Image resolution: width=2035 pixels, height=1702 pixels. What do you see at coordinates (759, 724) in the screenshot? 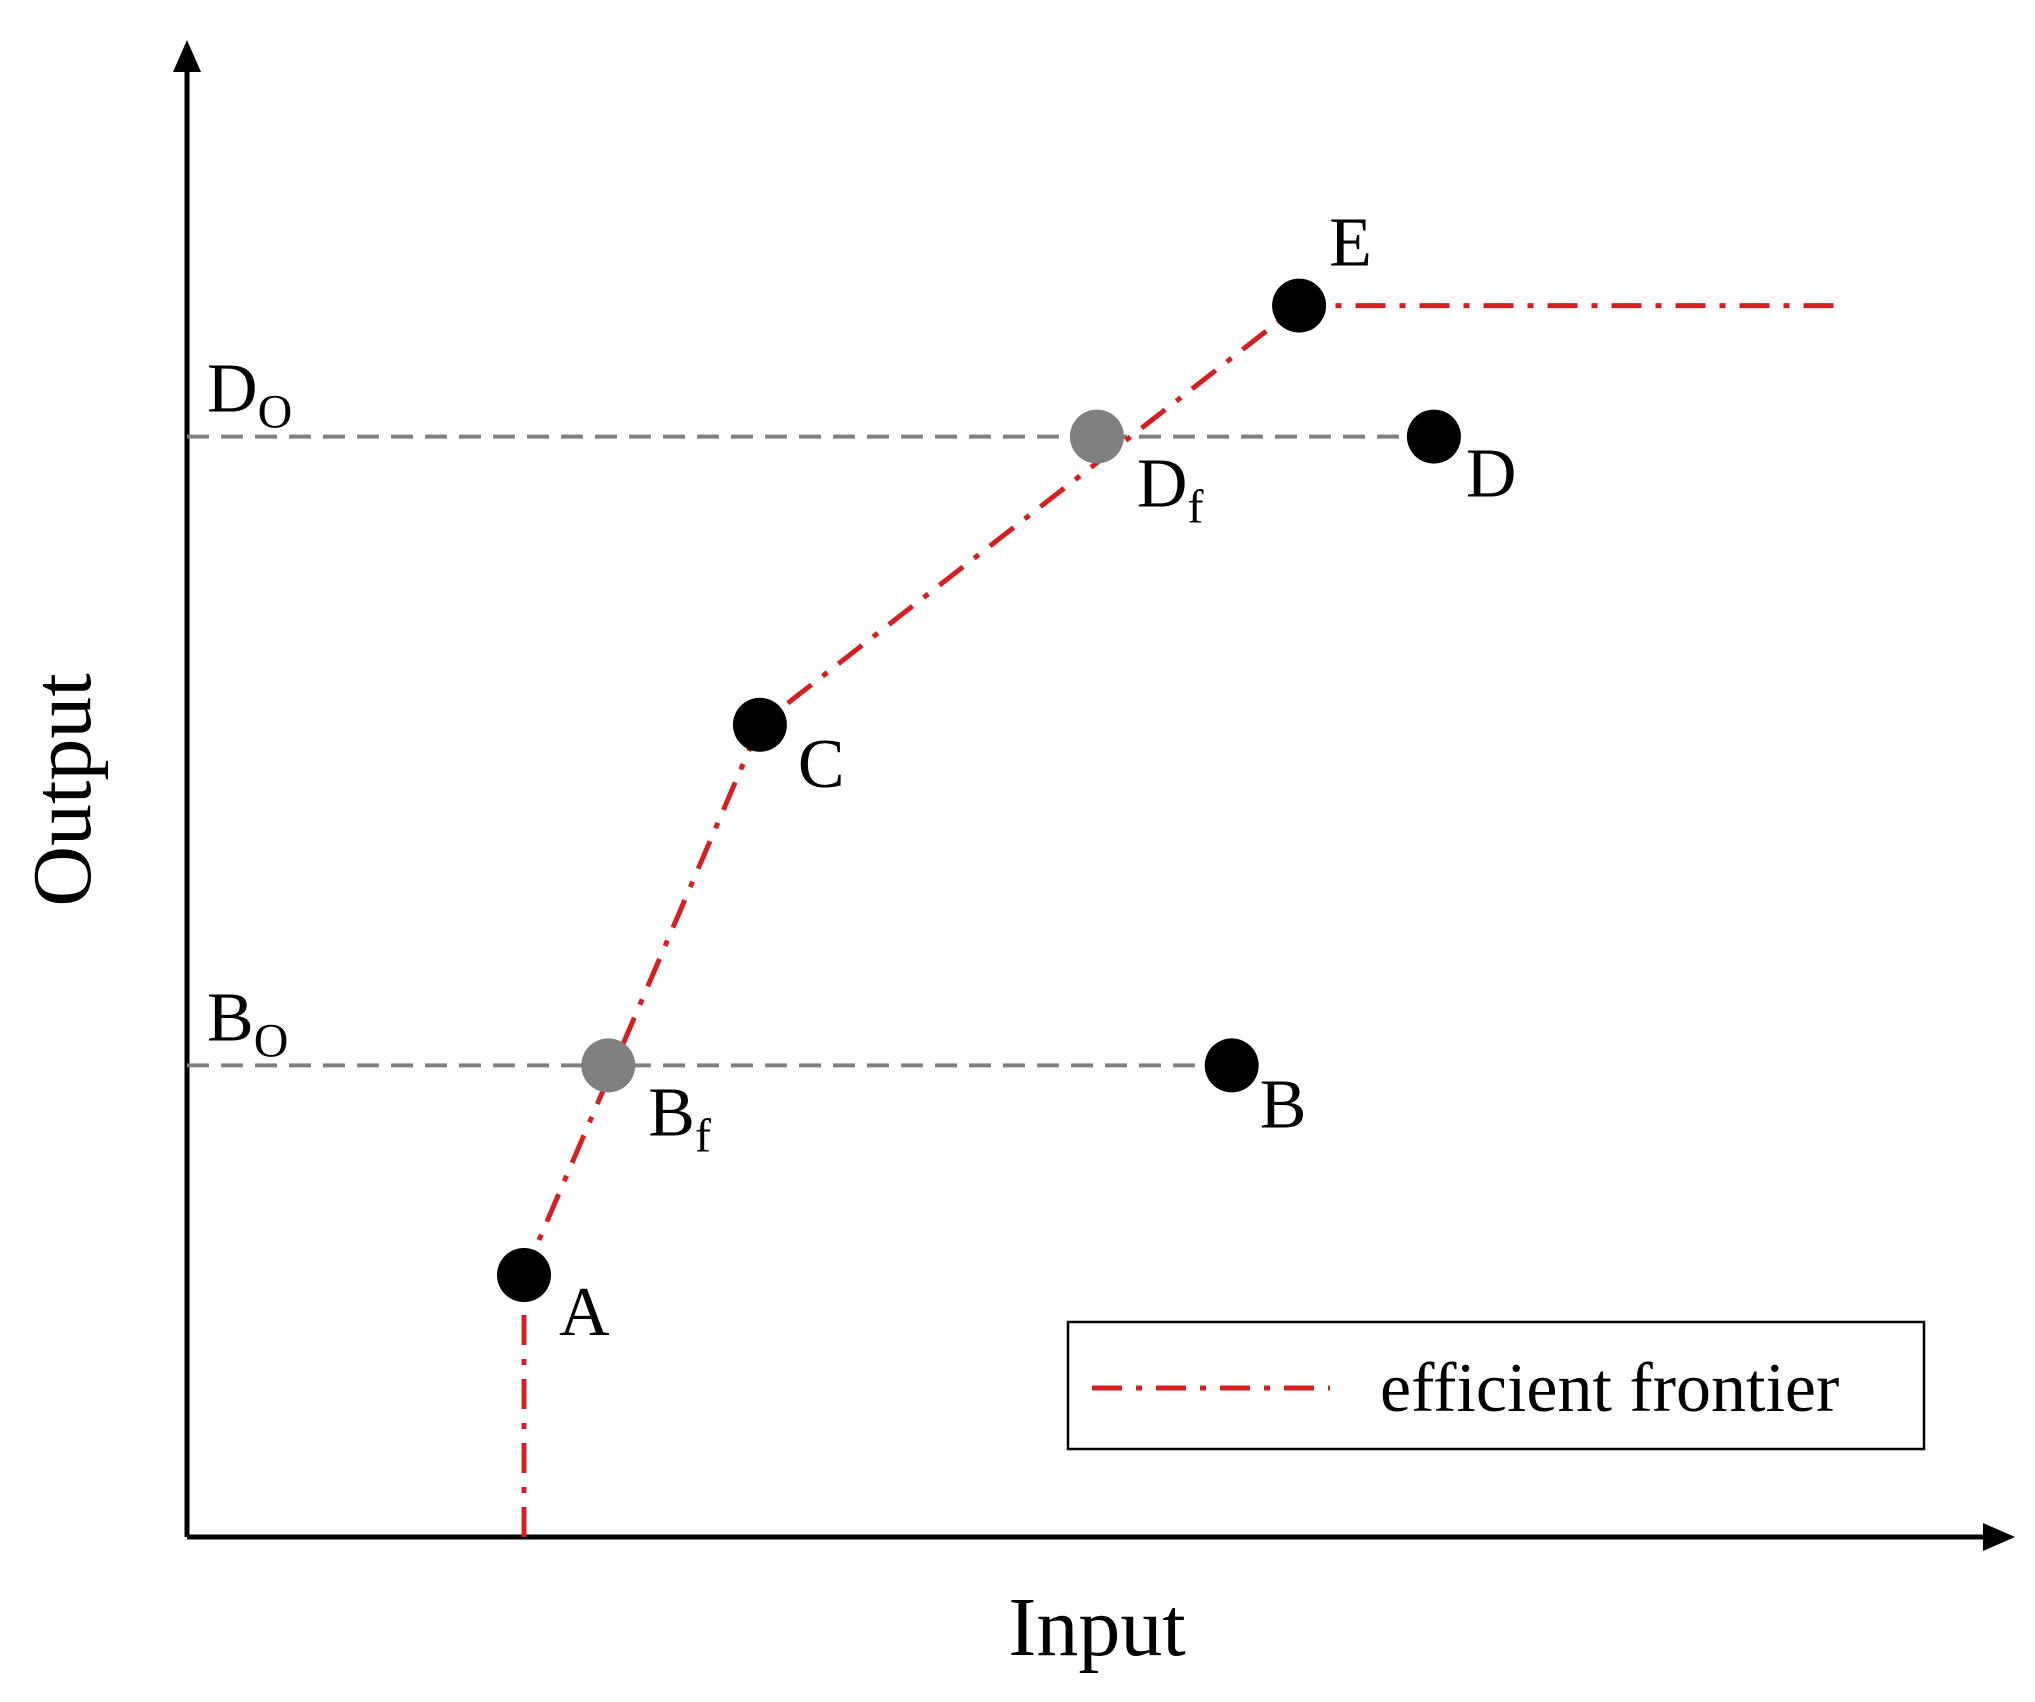
I see `point-c` at bounding box center [759, 724].